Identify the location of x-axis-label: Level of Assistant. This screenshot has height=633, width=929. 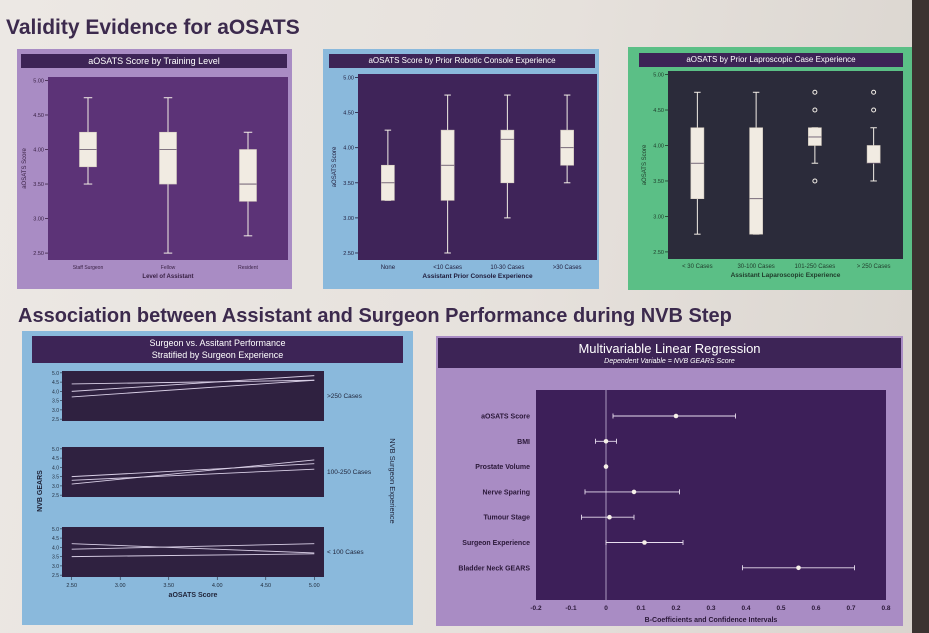
(167, 277).